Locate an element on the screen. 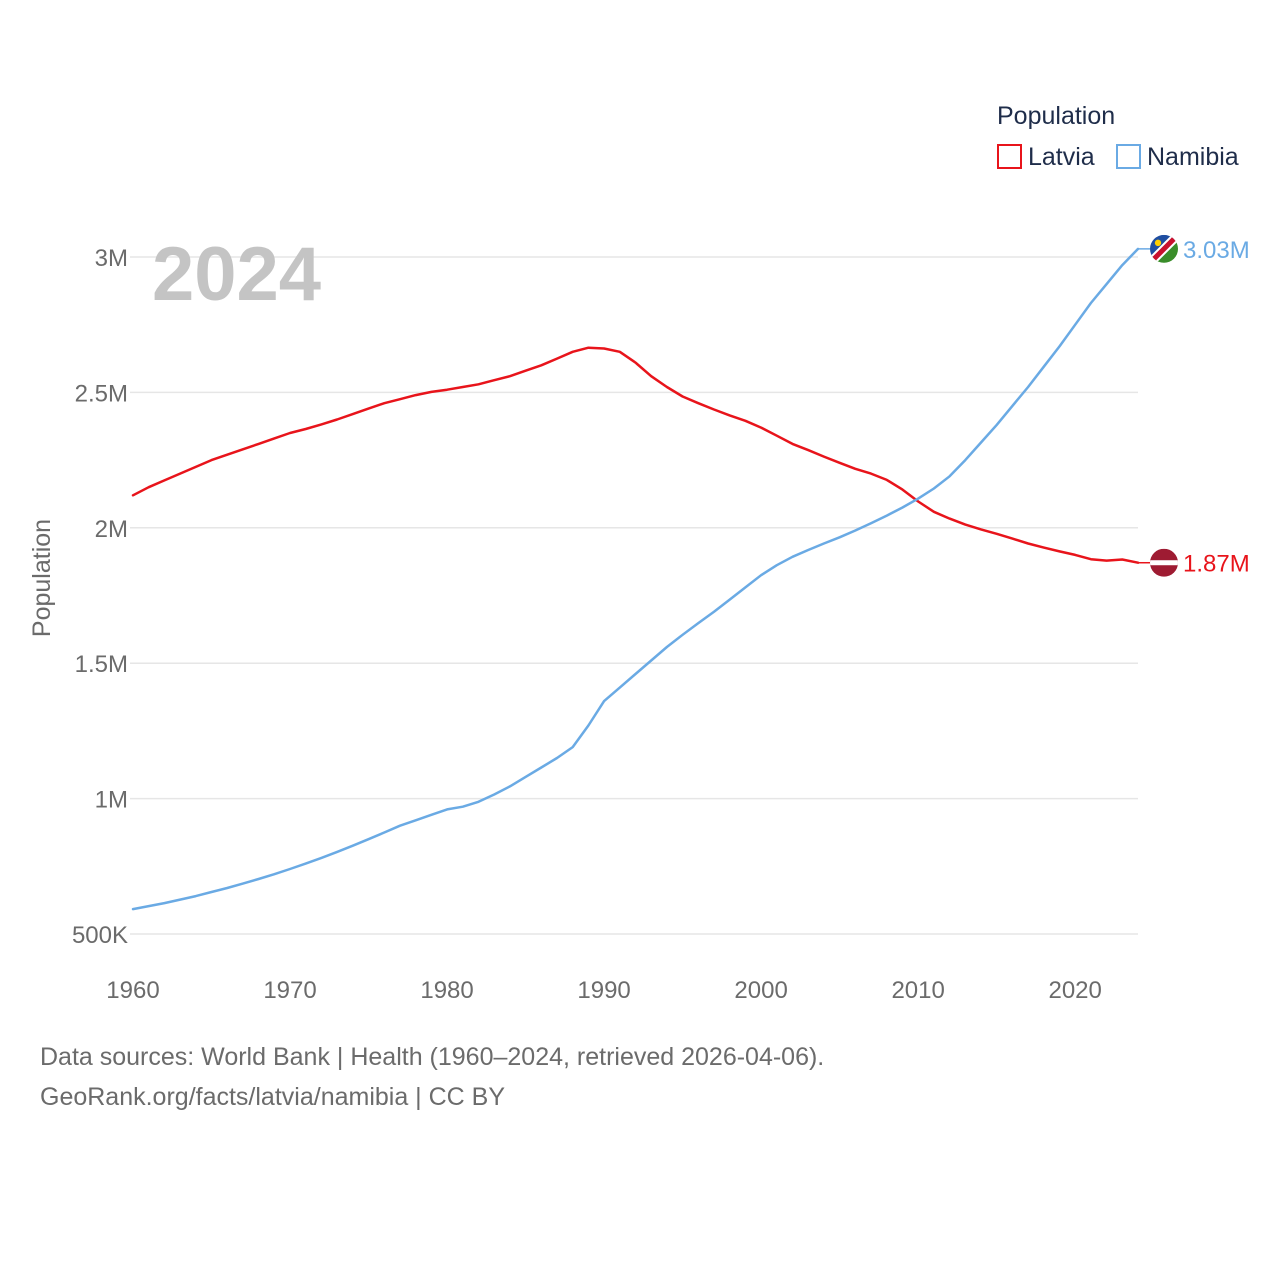 This screenshot has width=1280, height=1280. y-axis-title: Population is located at coordinates (42, 578).